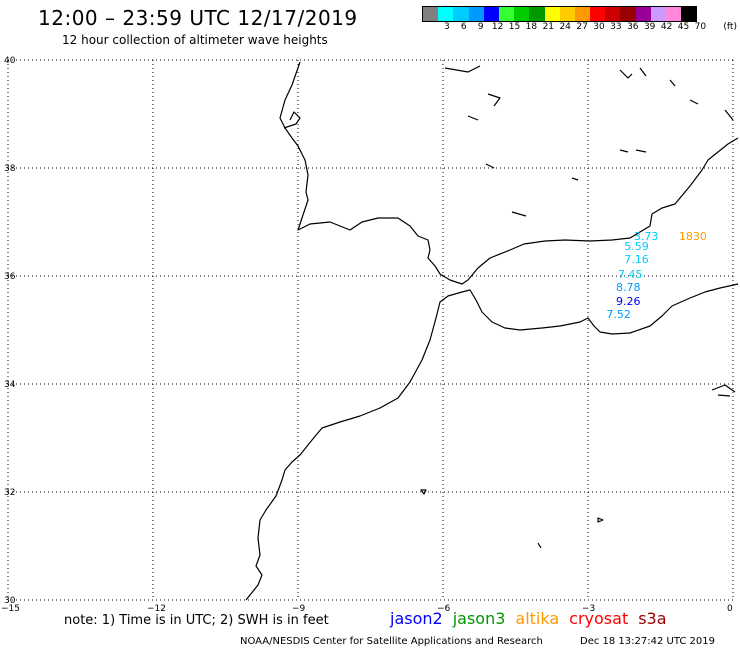  What do you see at coordinates (633, 27) in the screenshot?
I see `legend-label: 36` at bounding box center [633, 27].